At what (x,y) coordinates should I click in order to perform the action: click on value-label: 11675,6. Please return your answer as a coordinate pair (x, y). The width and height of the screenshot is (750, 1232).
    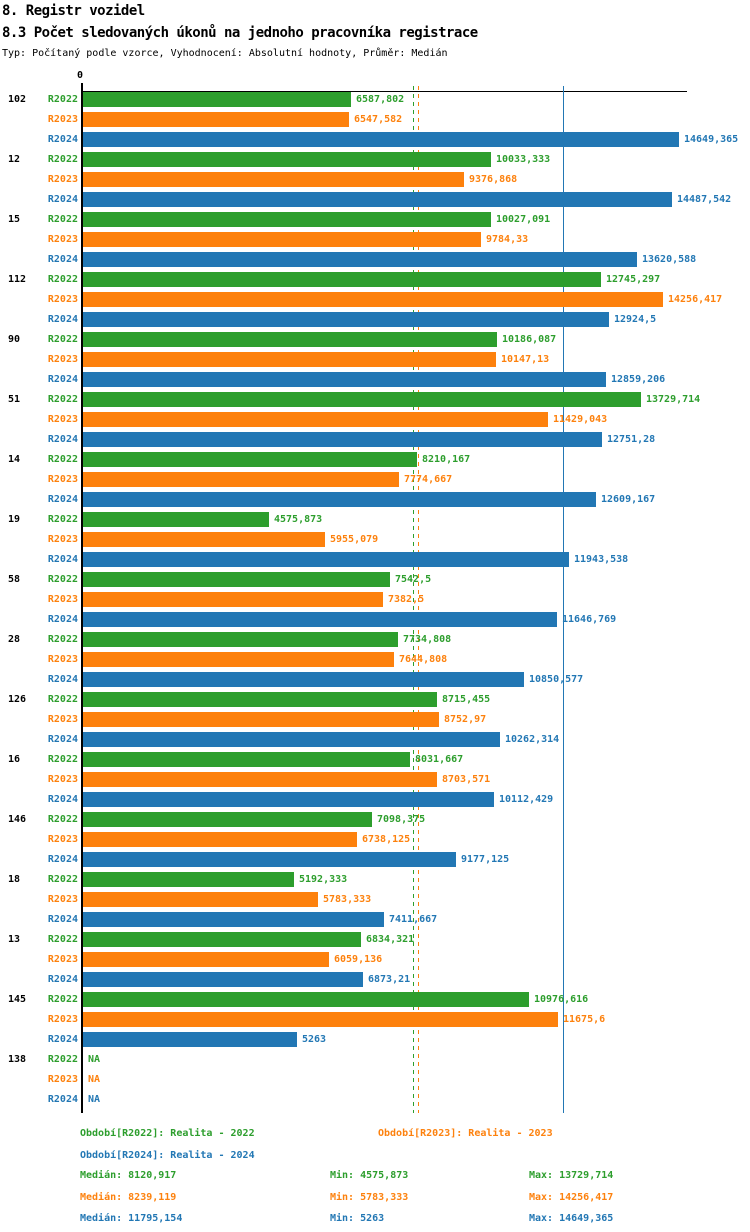
    Looking at the image, I should click on (584, 1019).